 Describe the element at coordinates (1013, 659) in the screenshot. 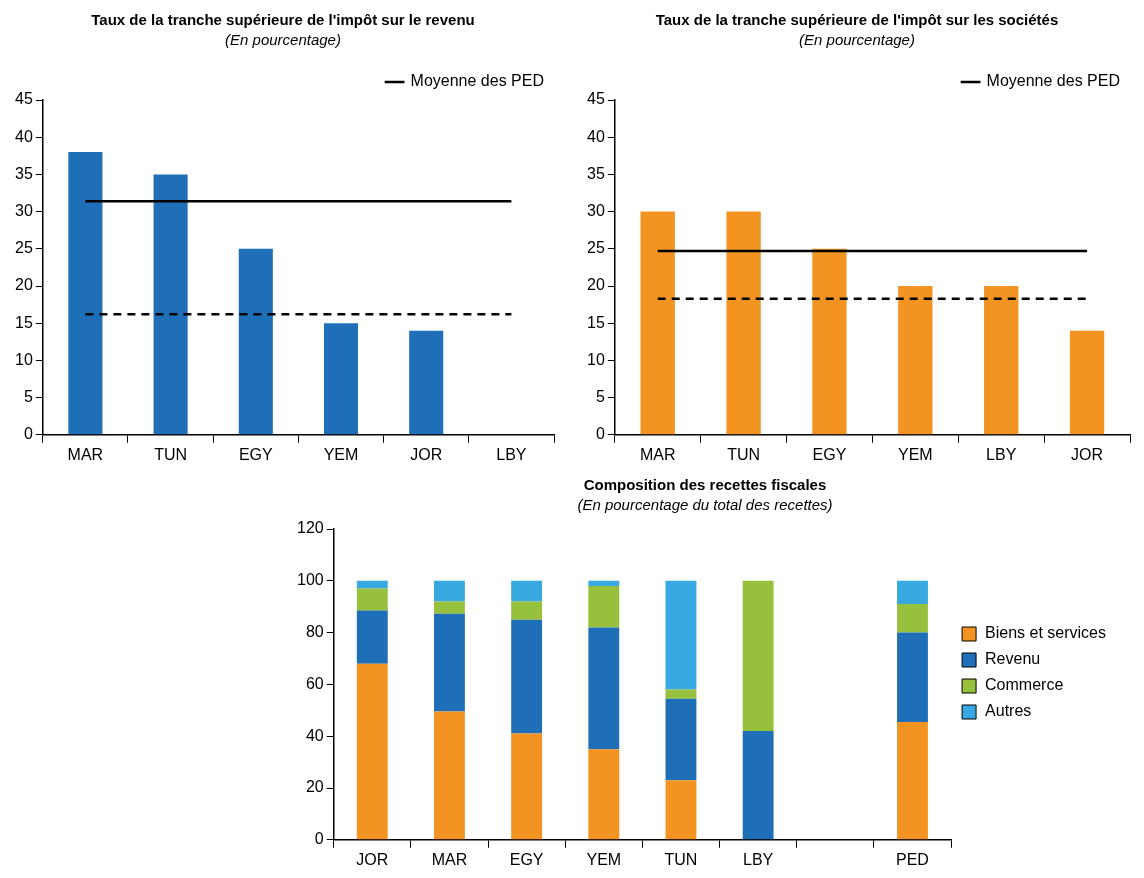

I see `legend-label: Revenu` at that location.